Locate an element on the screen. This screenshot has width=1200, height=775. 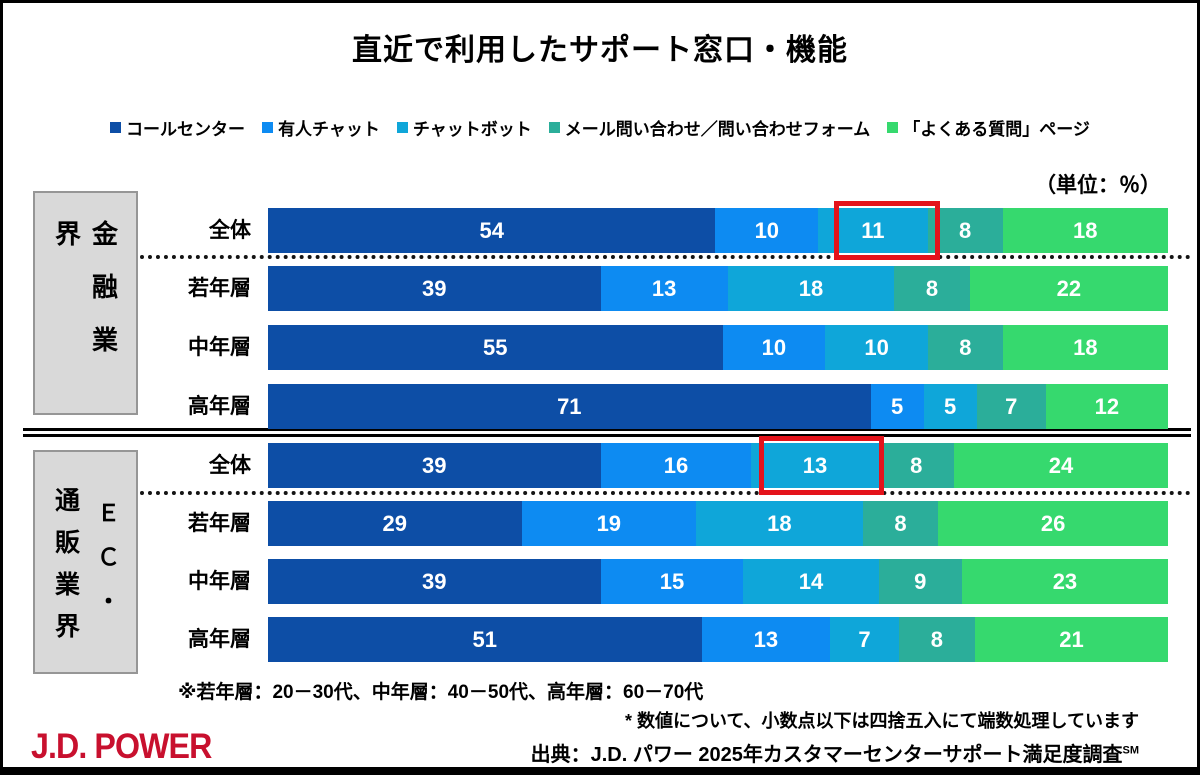
group-divider-double-line is located at coordinates (607, 432).